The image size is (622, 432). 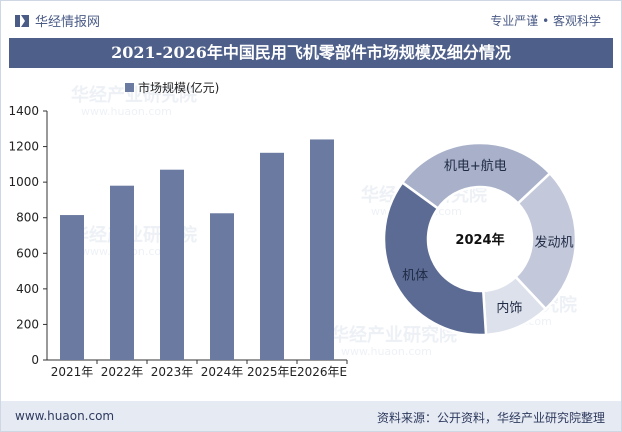 What do you see at coordinates (553, 242) in the screenshot?
I see `donut-slice-label: 发动机` at bounding box center [553, 242].